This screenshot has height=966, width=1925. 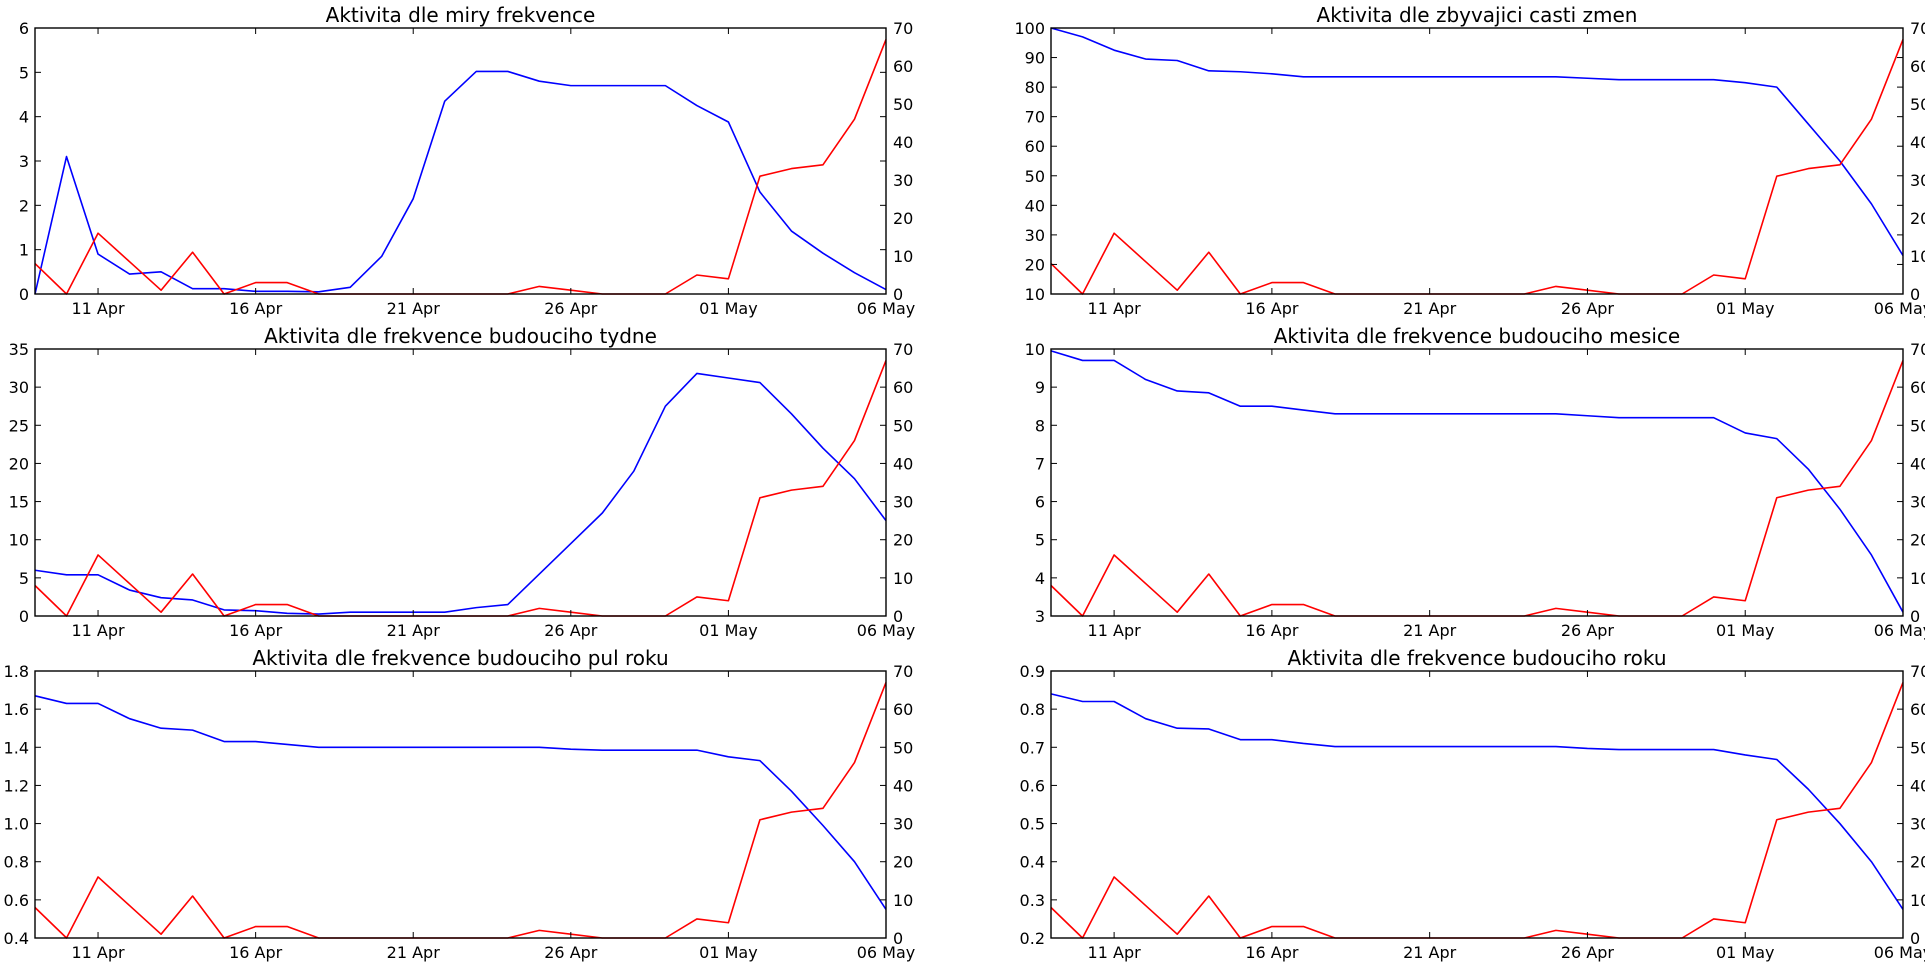 I want to click on y-tick-label-left: 35, so click(x=19, y=349).